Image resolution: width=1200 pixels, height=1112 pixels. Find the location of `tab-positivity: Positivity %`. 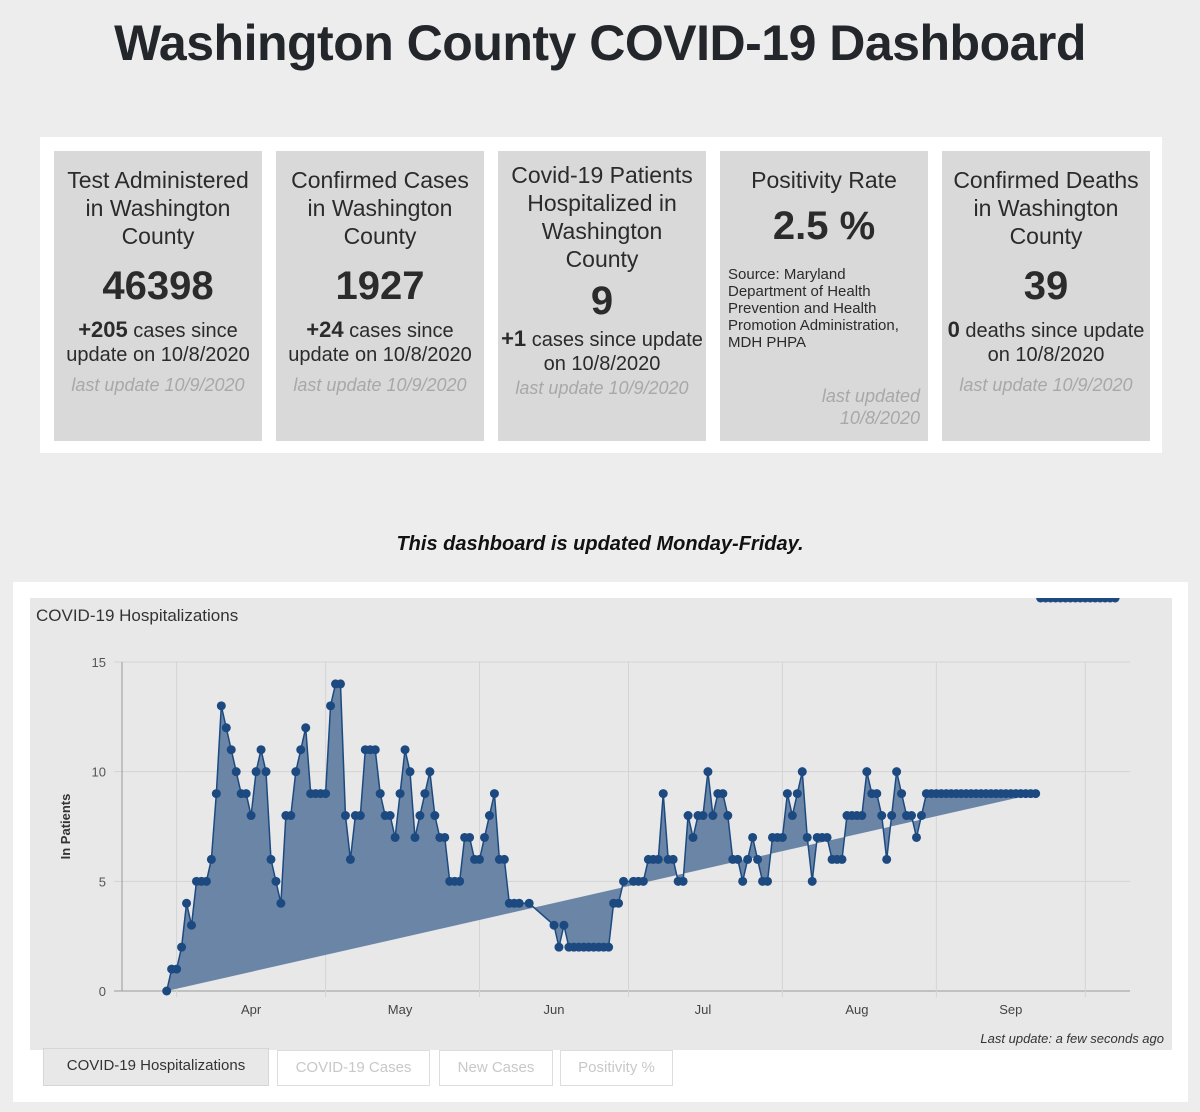

tab-positivity: Positivity % is located at coordinates (616, 1068).